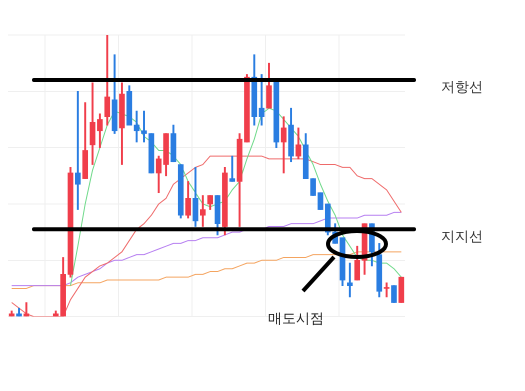  Describe the element at coordinates (296, 319) in the screenshot. I see `annotation: 매도시점` at that location.